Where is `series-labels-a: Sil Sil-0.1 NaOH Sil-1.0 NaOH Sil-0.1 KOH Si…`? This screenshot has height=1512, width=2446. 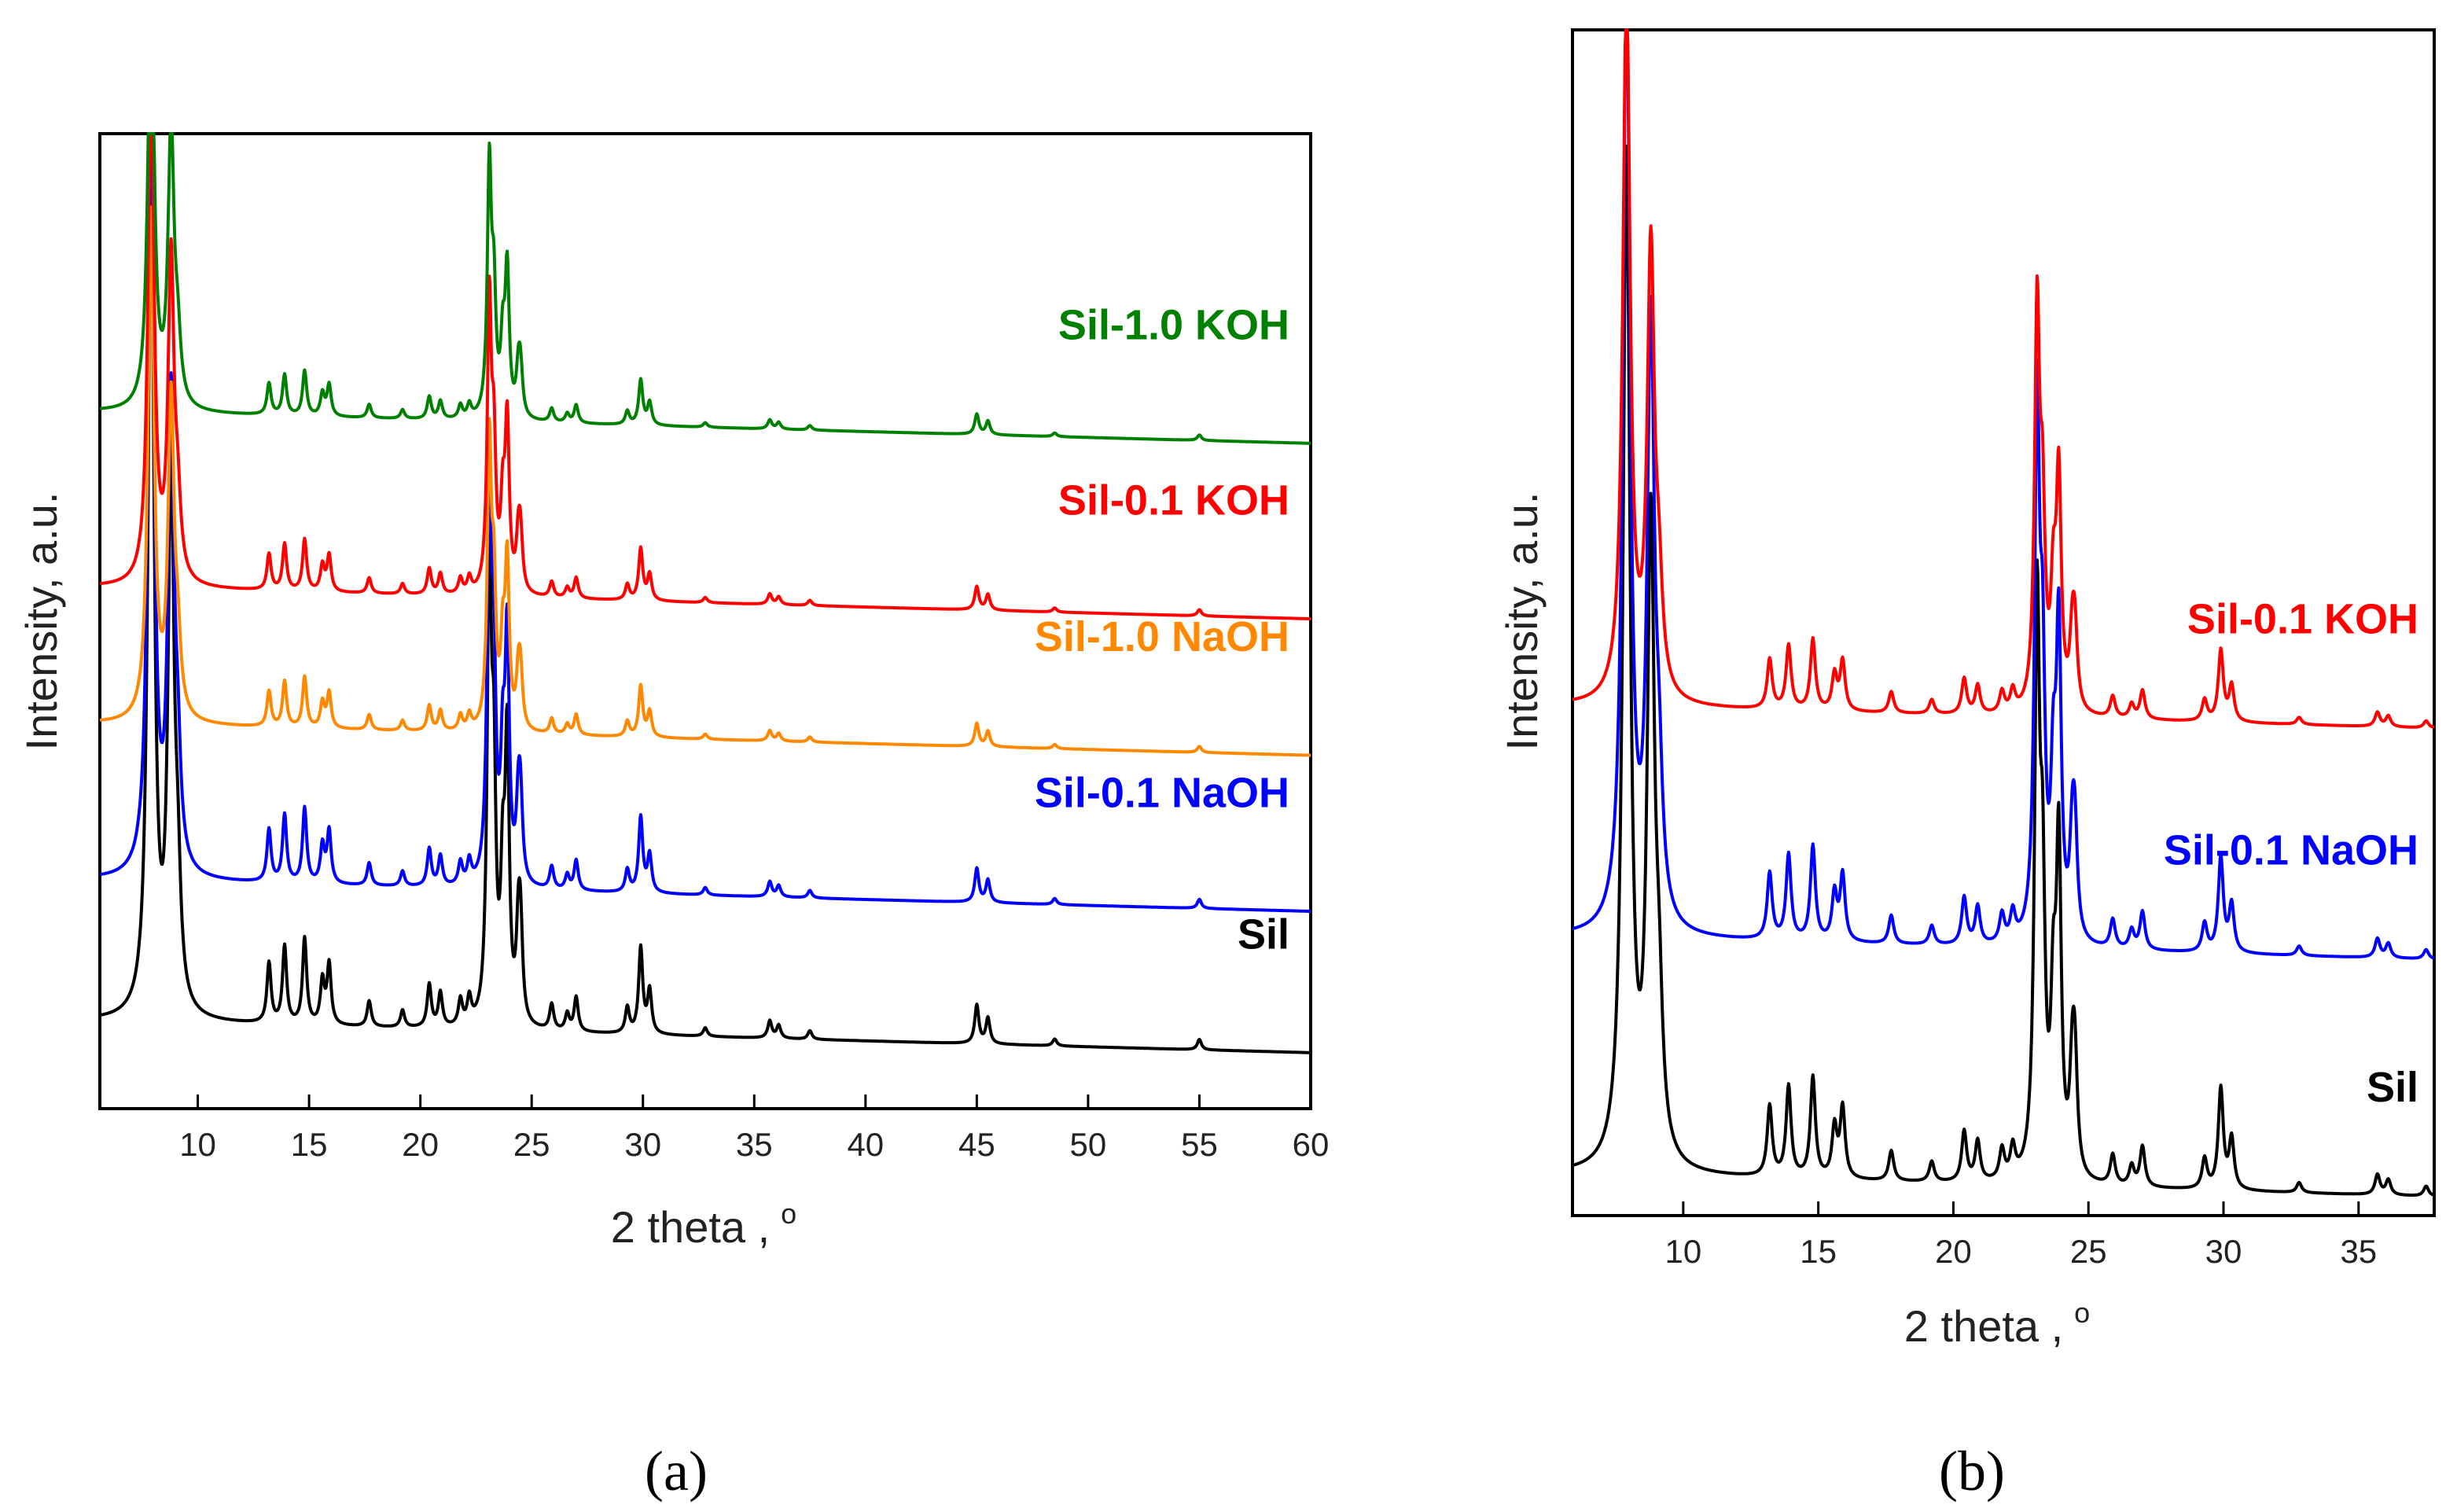 series-labels-a: Sil Sil-0.1 NaOH Sil-1.0 NaOH Sil-0.1 KOH Si… is located at coordinates (1162, 629).